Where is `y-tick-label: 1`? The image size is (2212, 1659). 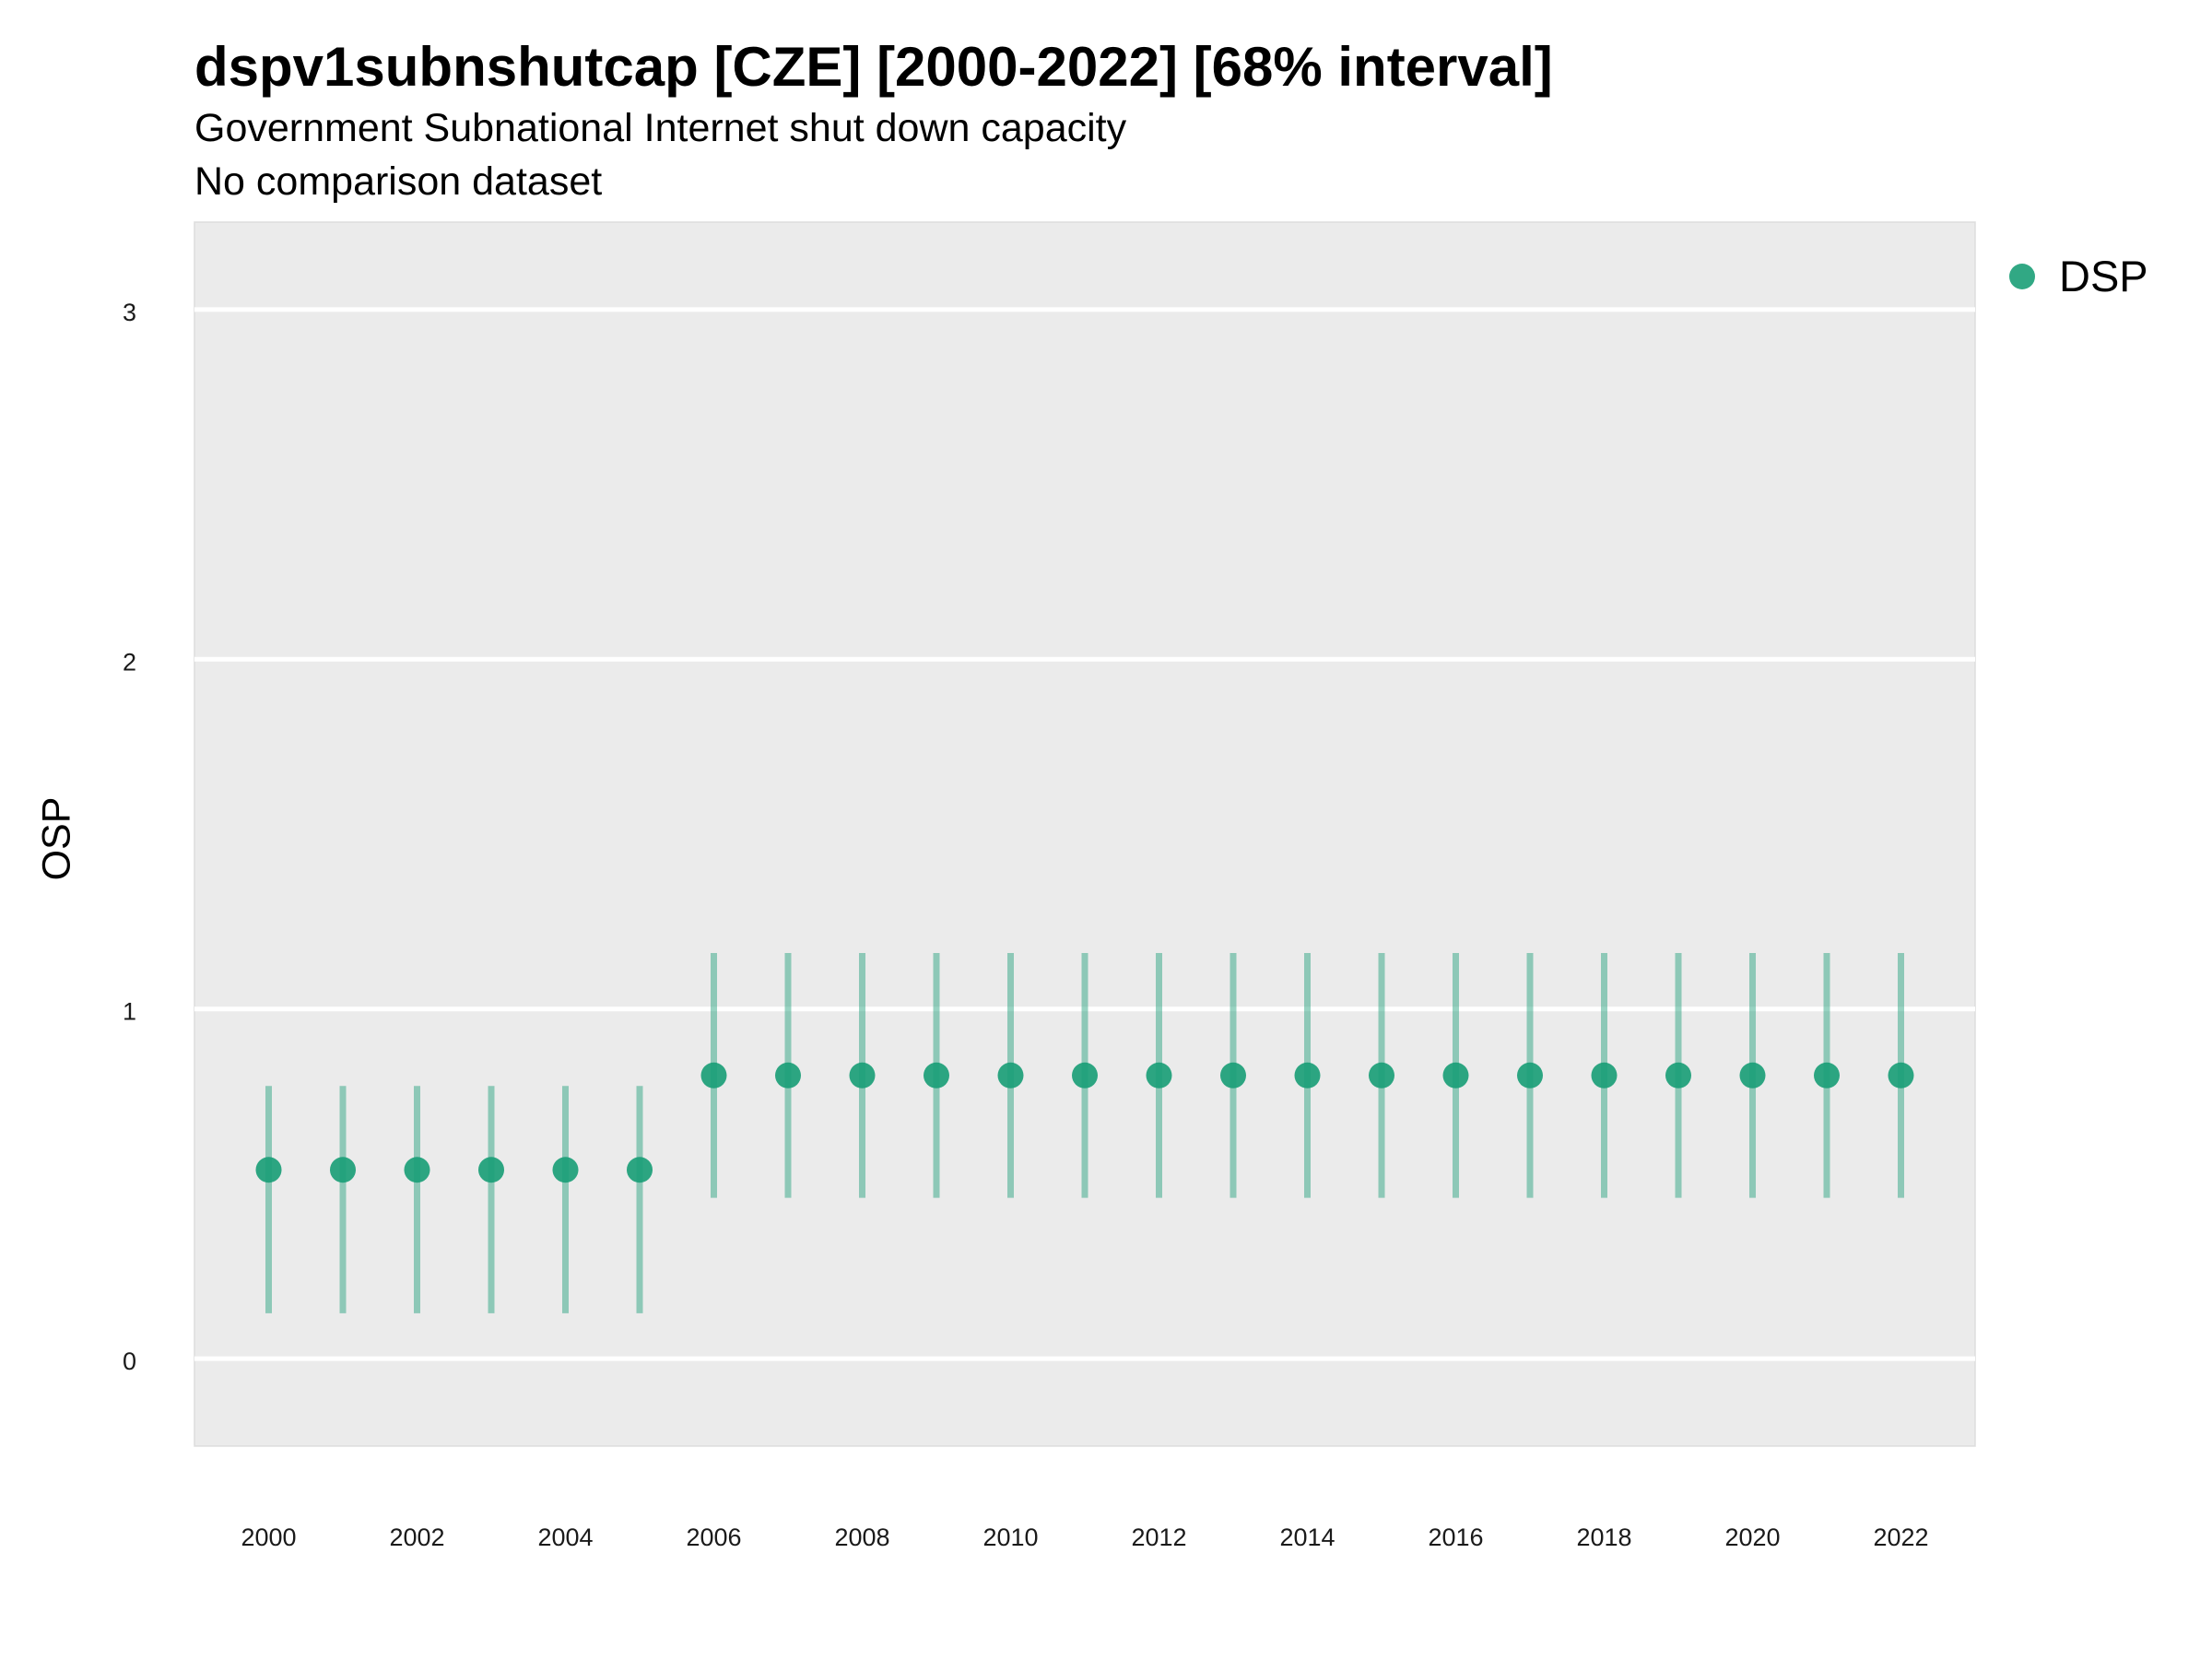
y-tick-label: 1 is located at coordinates (129, 1012).